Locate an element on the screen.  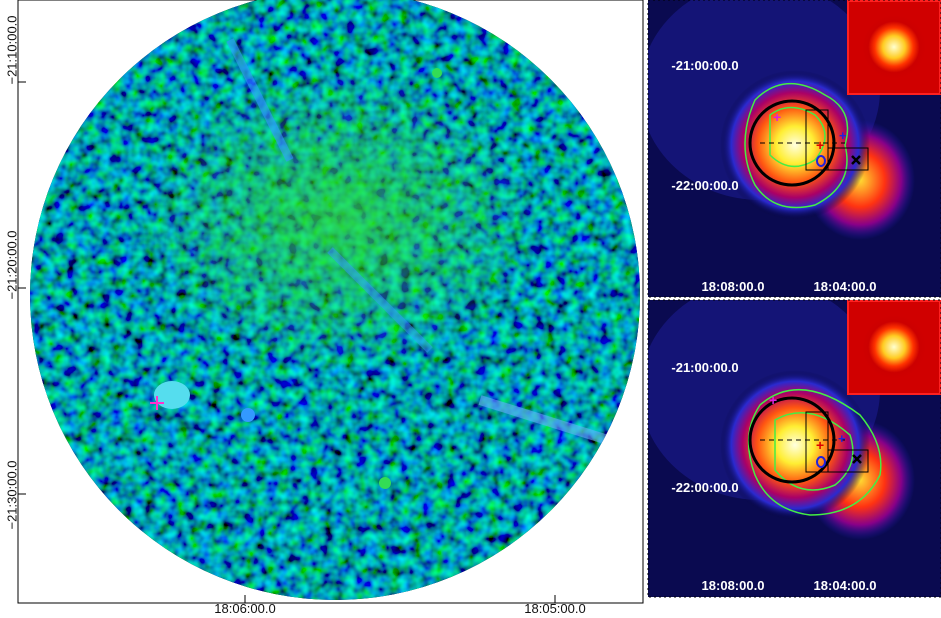
y-label: −21:10:00.0 is located at coordinates (11, 49).